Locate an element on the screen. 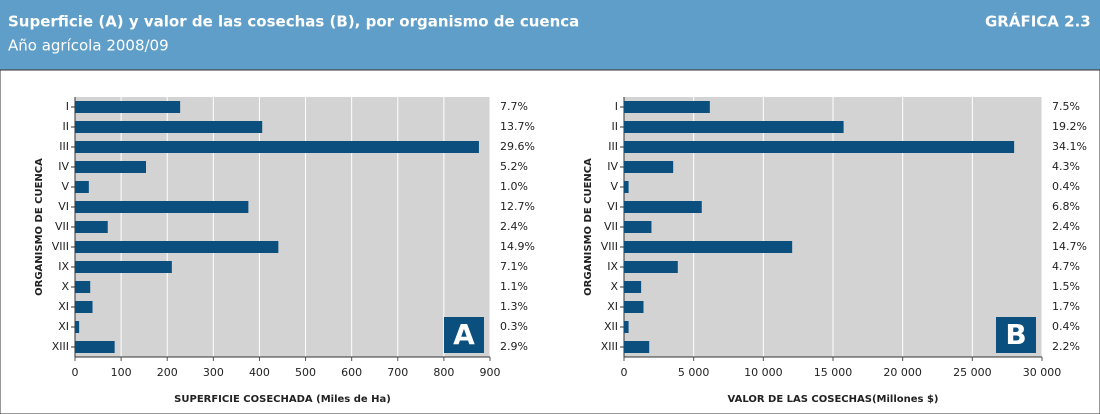  x-tick-label: 20 000 is located at coordinates (902, 372).